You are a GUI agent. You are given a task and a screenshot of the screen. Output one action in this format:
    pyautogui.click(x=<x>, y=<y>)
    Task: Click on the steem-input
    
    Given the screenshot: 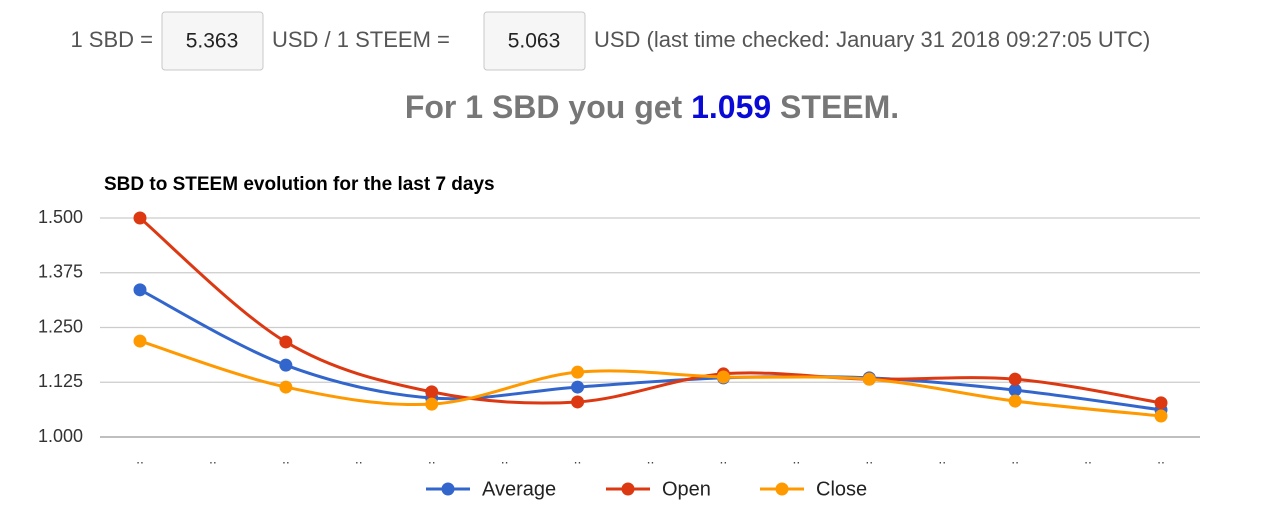 What is the action you would take?
    pyautogui.click(x=534, y=41)
    